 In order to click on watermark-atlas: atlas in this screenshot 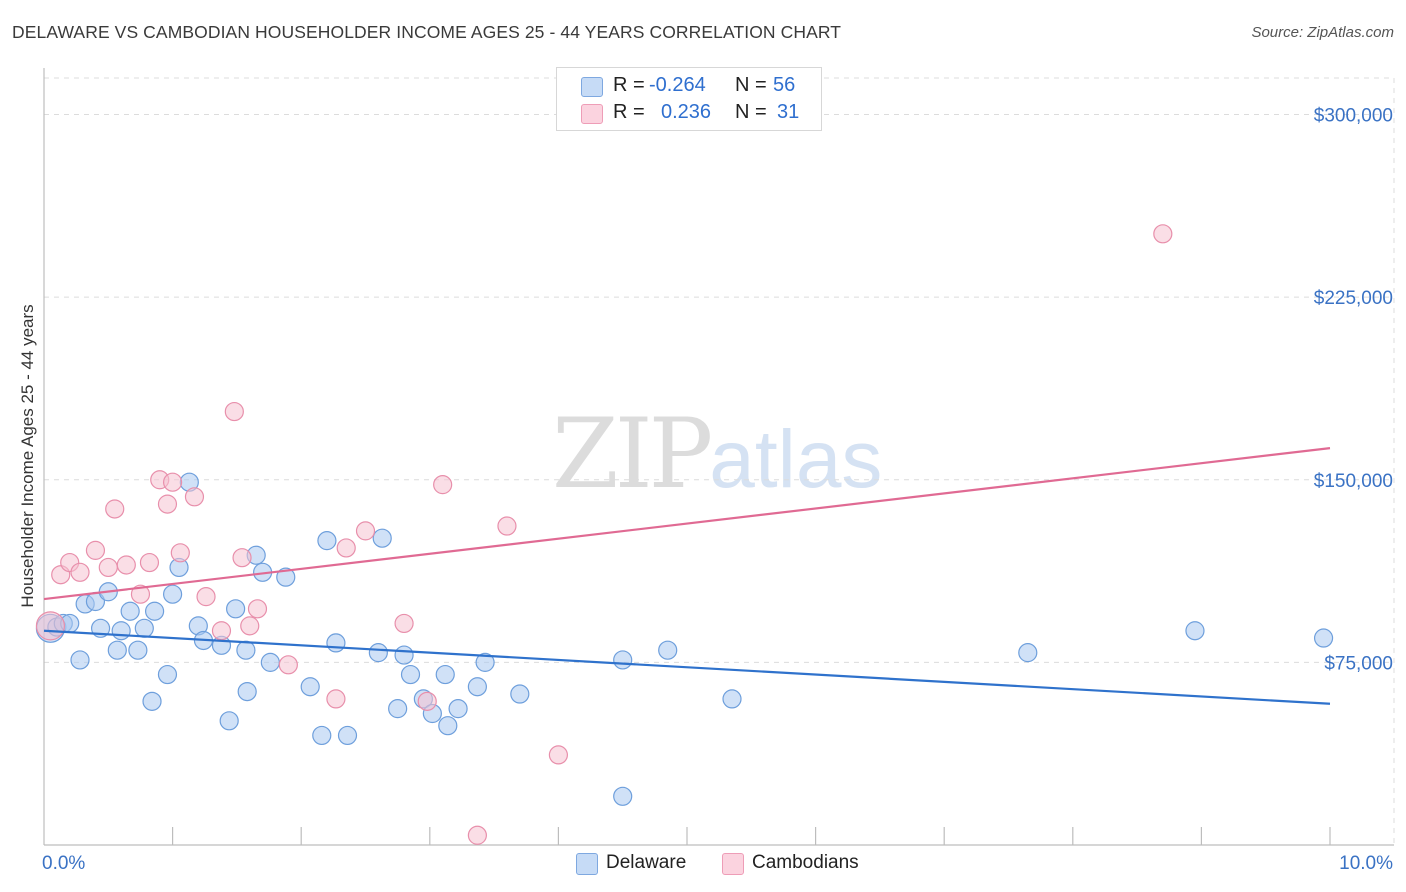, I will do `click(796, 459)`.